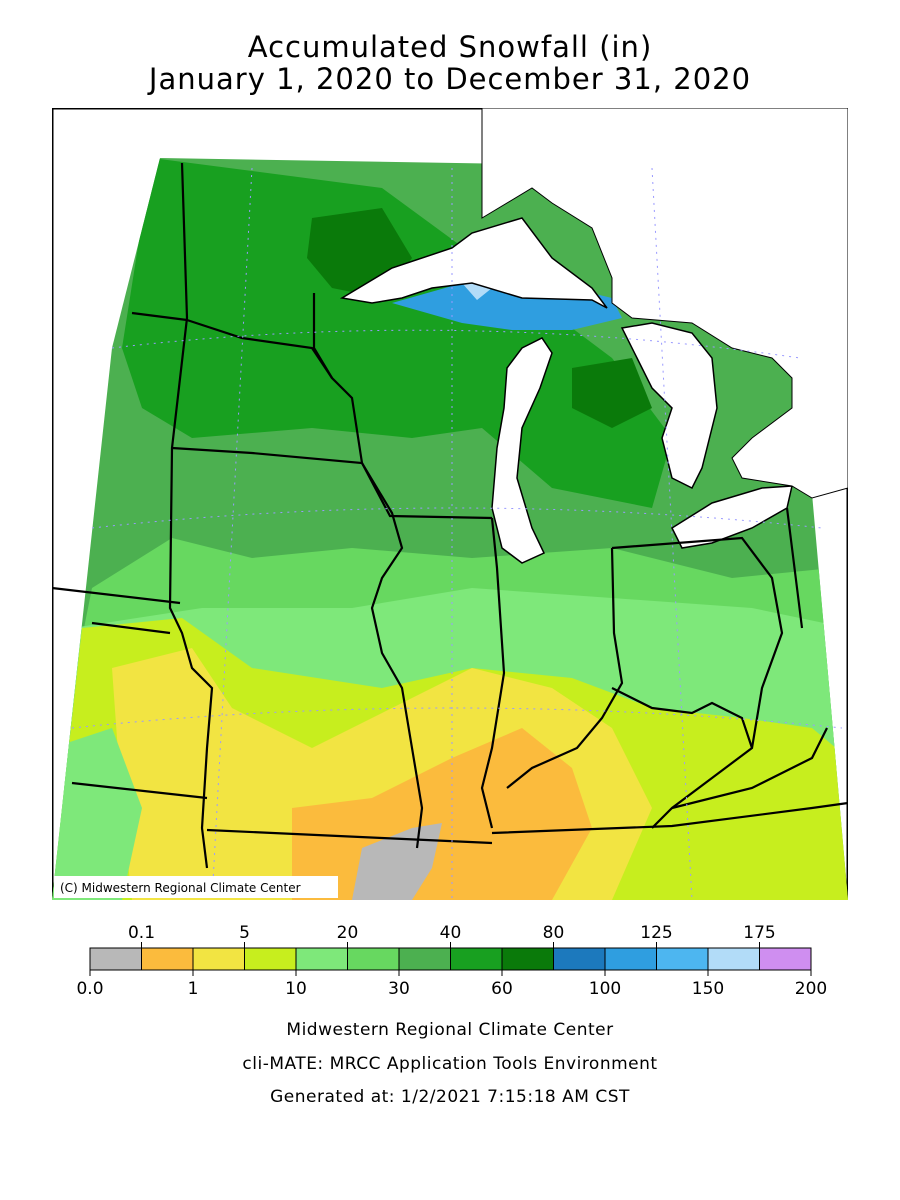  I want to click on region-bootheel, so click(397, 861).